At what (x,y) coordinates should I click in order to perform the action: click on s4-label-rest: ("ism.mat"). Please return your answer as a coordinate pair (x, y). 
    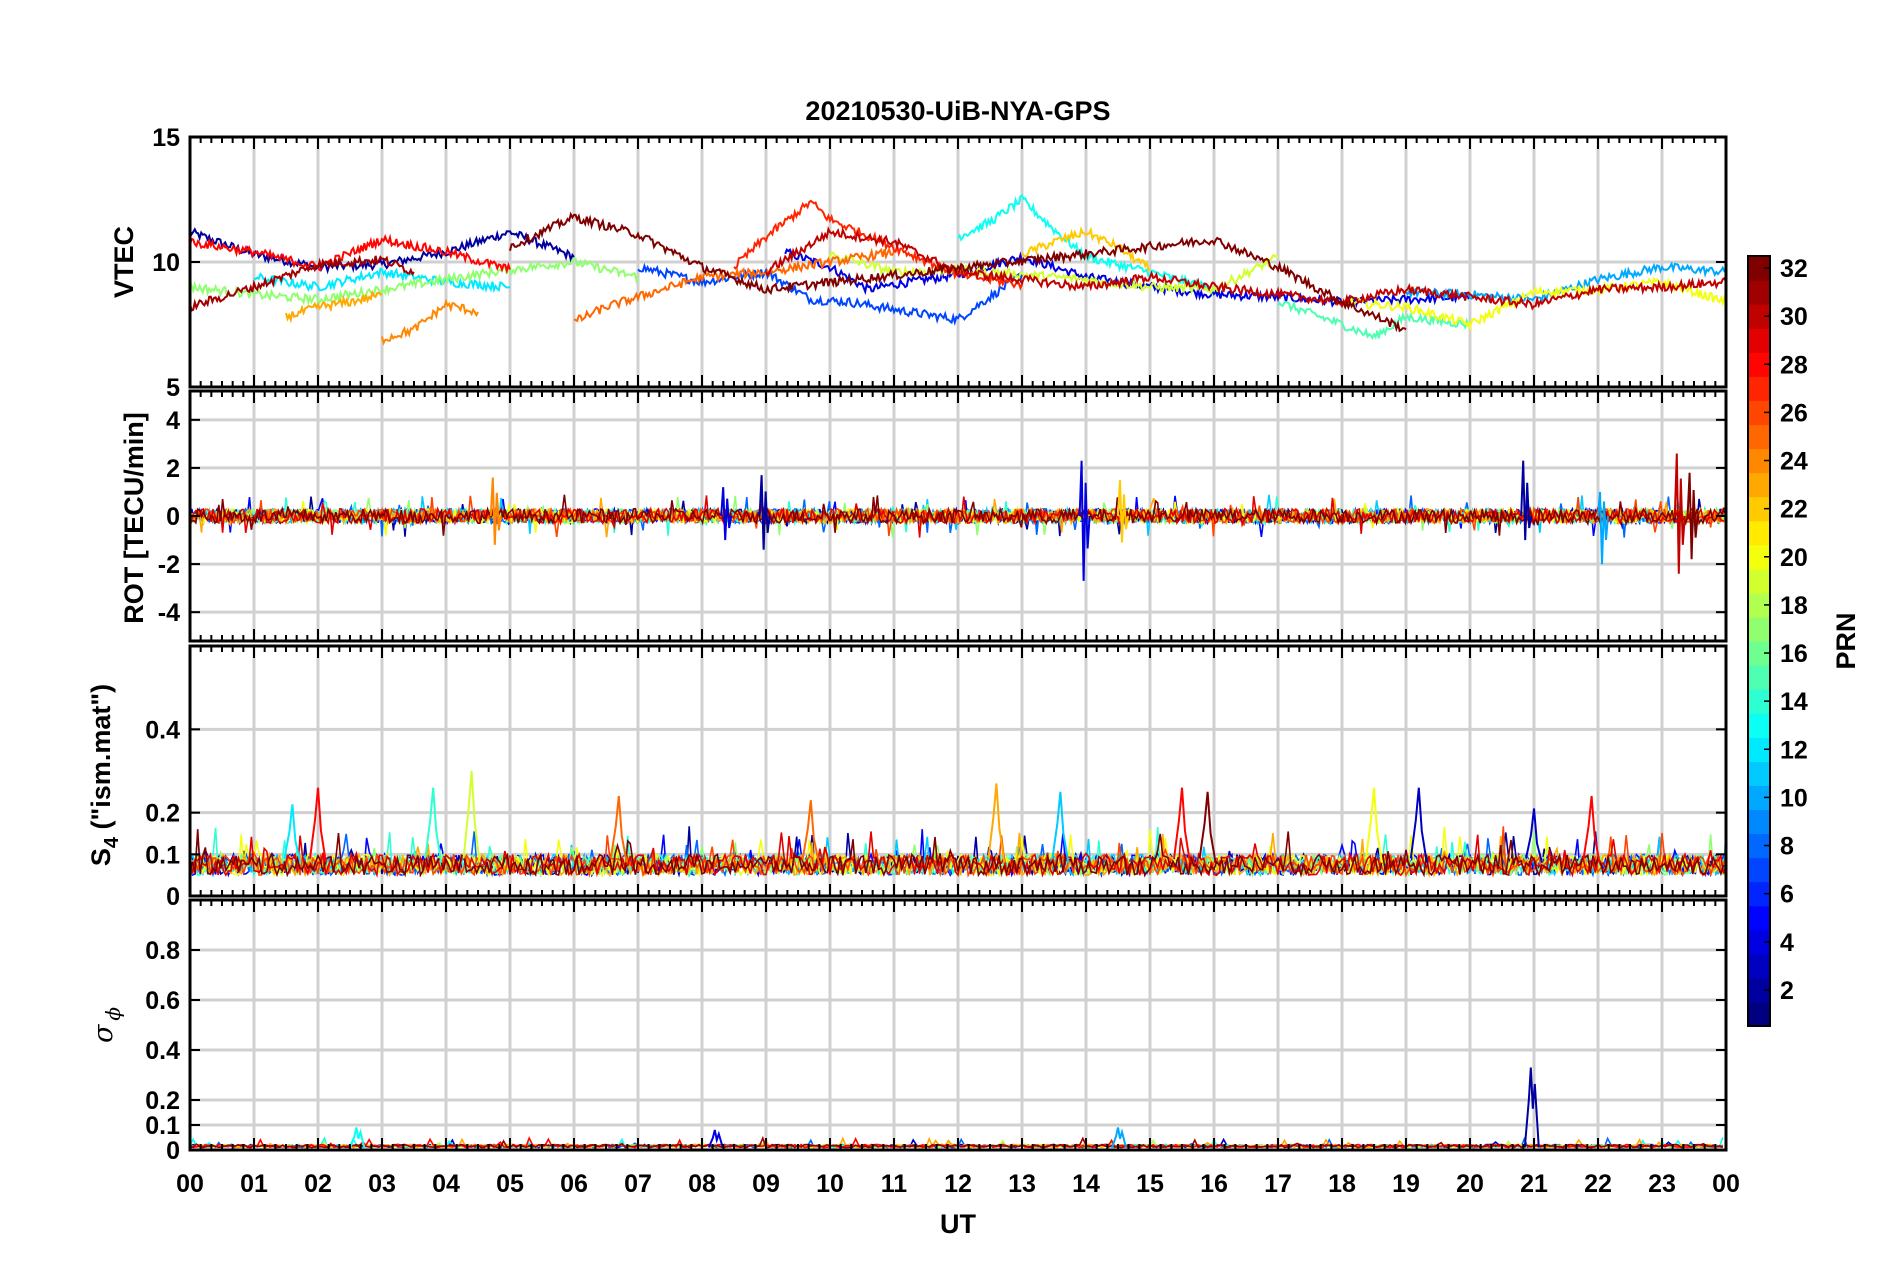
    Looking at the image, I should click on (101, 760).